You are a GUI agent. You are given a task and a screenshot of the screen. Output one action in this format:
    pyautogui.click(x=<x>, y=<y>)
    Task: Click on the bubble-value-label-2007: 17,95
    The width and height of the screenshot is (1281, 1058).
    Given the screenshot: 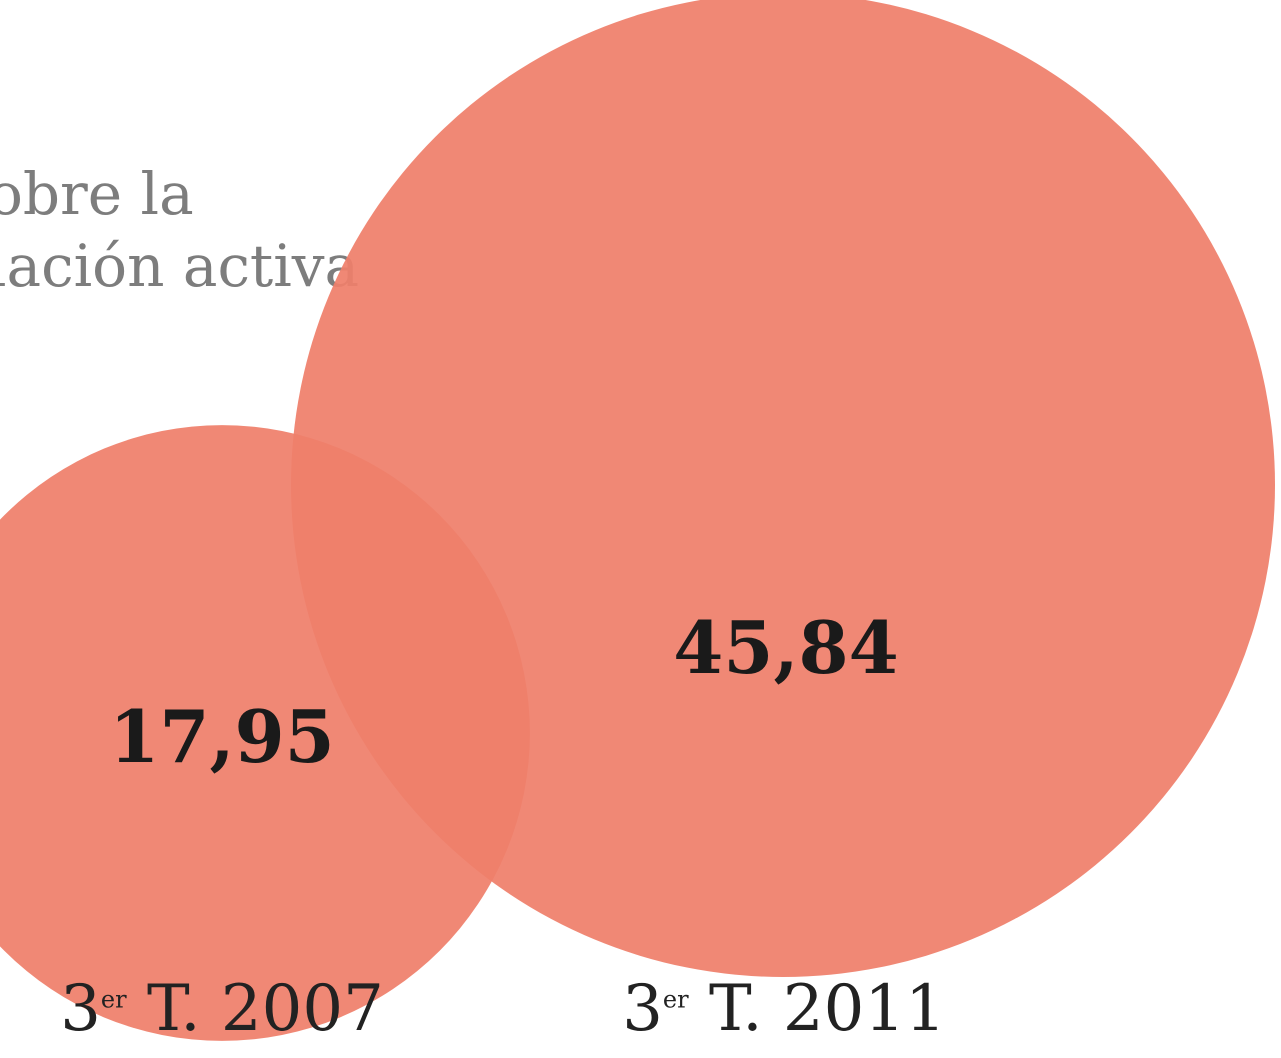 What is the action you would take?
    pyautogui.click(x=221, y=736)
    